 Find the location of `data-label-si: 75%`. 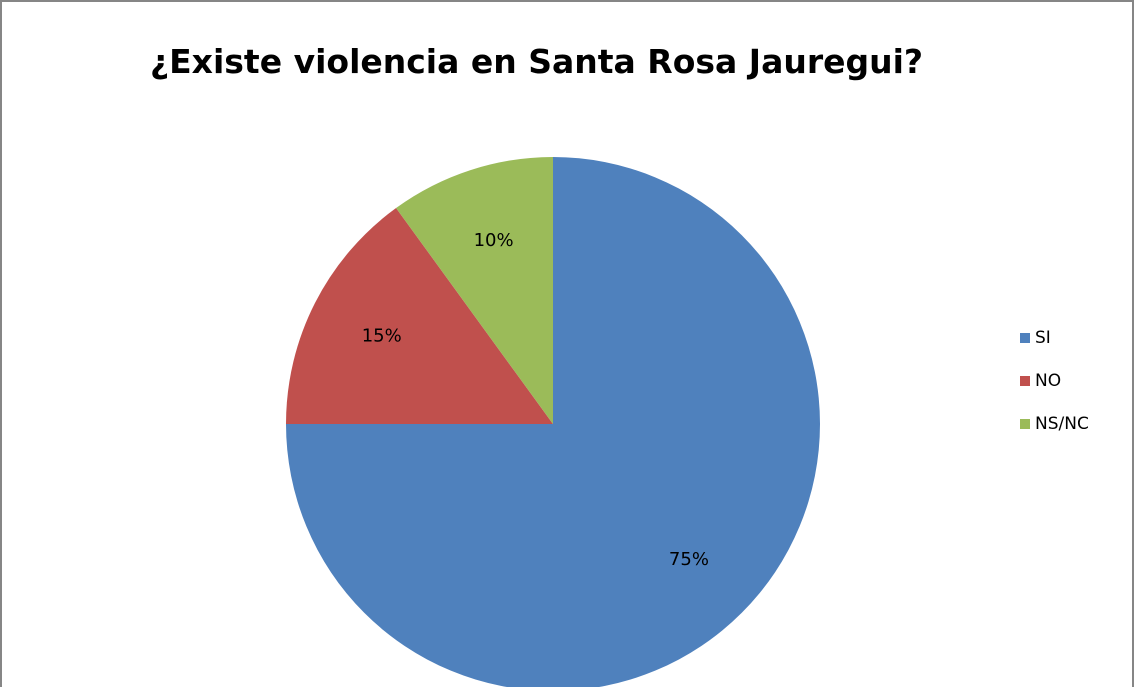

data-label-si: 75% is located at coordinates (689, 559).